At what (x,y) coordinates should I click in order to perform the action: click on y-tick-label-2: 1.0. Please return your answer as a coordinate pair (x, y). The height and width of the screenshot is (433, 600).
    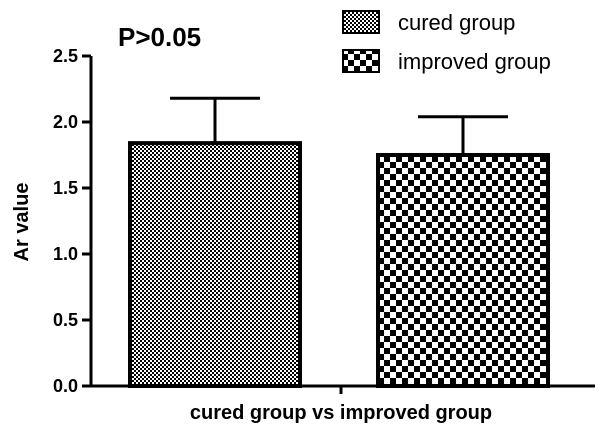
    Looking at the image, I should click on (65, 254).